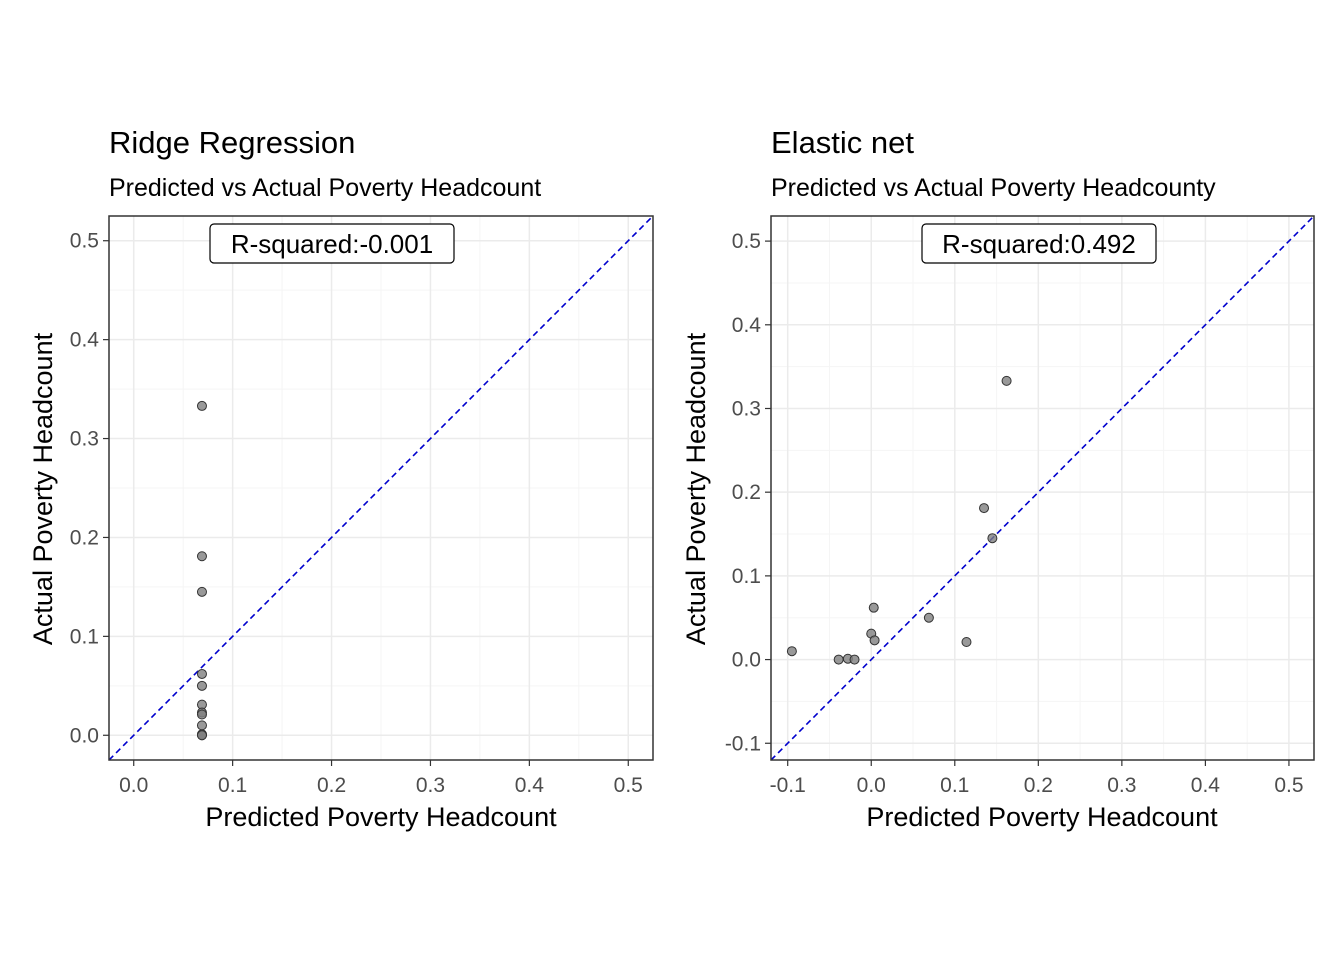 The image size is (1344, 960). What do you see at coordinates (788, 785) in the screenshot?
I see `x-tick-label: -0.1` at bounding box center [788, 785].